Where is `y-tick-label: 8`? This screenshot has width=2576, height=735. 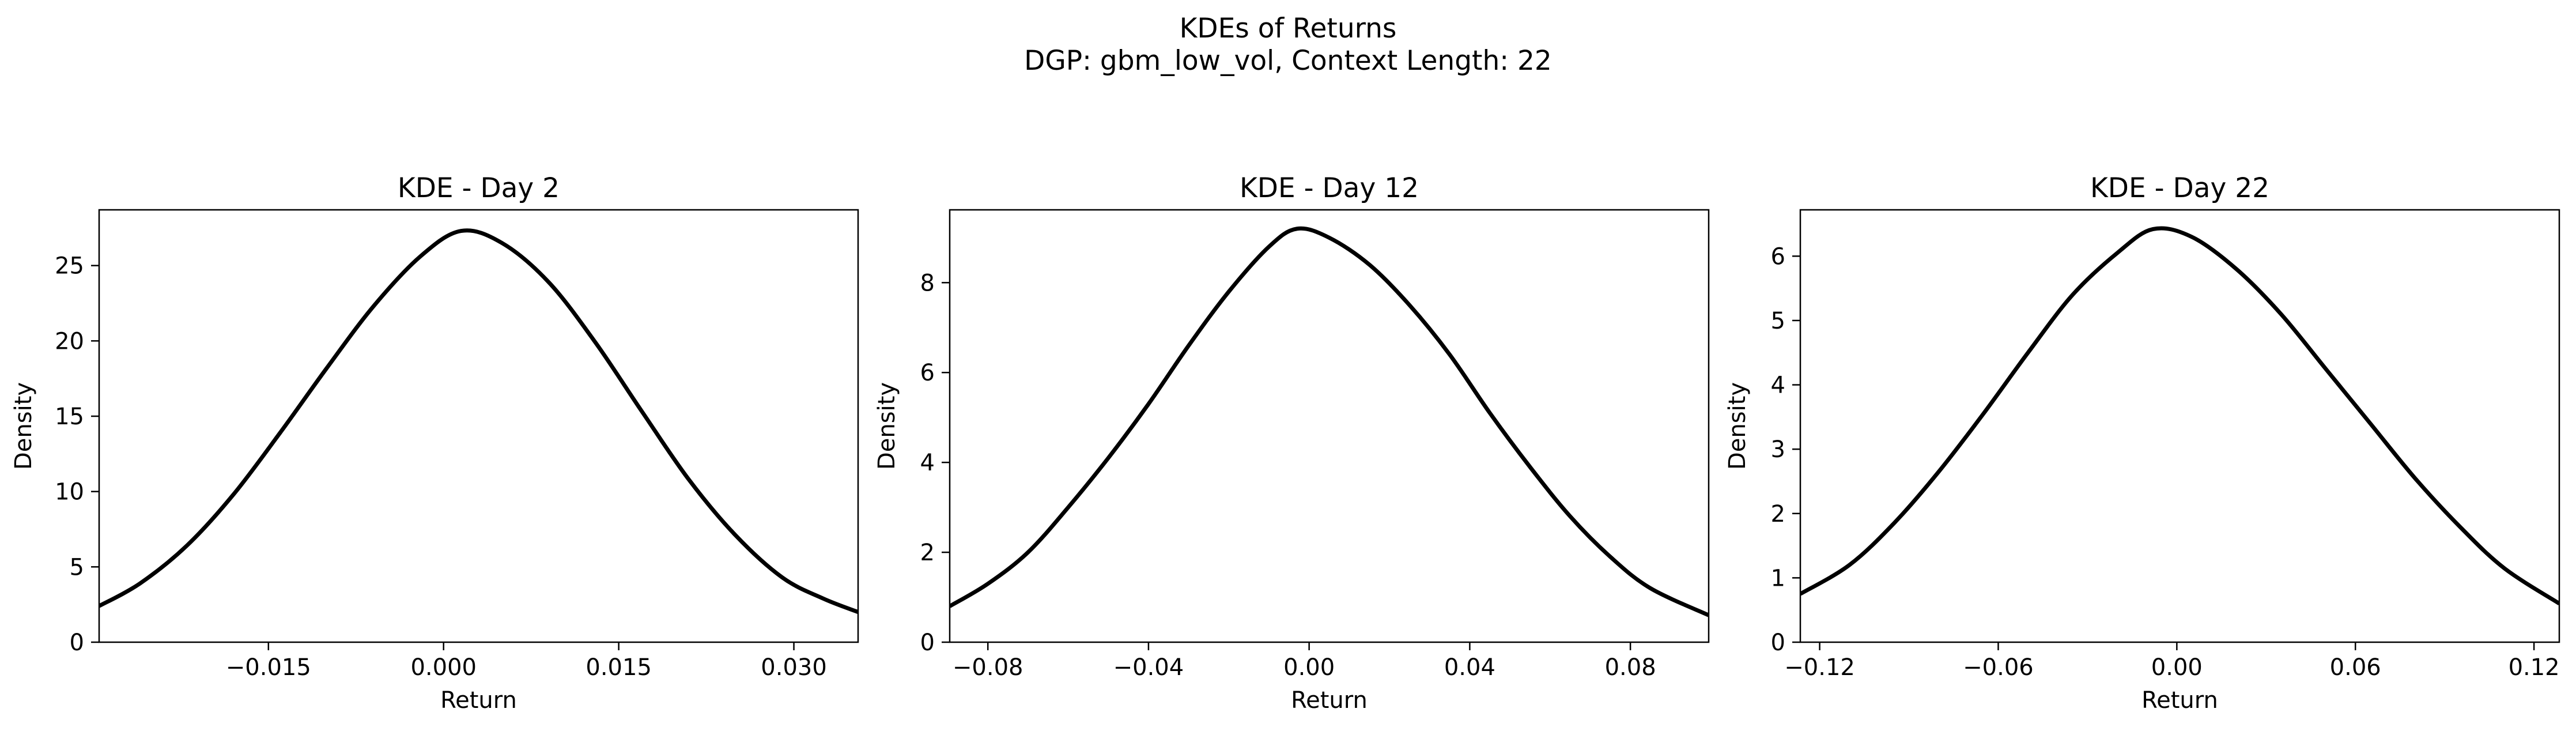 y-tick-label: 8 is located at coordinates (927, 283).